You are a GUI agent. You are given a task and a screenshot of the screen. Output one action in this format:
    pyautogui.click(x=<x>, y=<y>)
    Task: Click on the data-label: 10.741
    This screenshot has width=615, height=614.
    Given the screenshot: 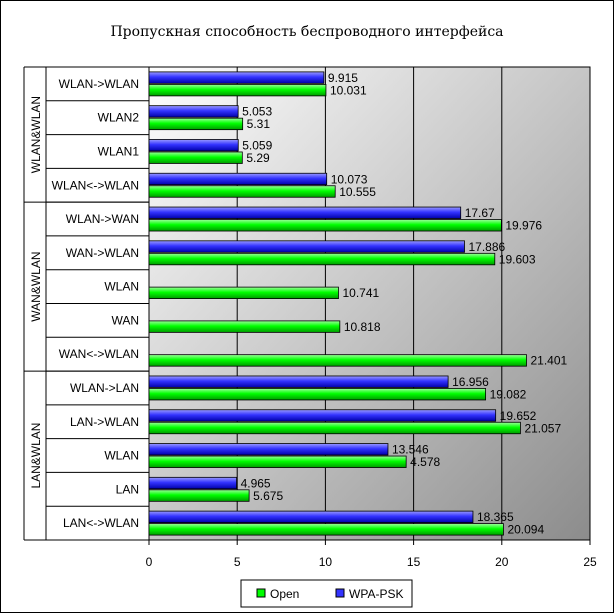 What is the action you would take?
    pyautogui.click(x=360, y=293)
    